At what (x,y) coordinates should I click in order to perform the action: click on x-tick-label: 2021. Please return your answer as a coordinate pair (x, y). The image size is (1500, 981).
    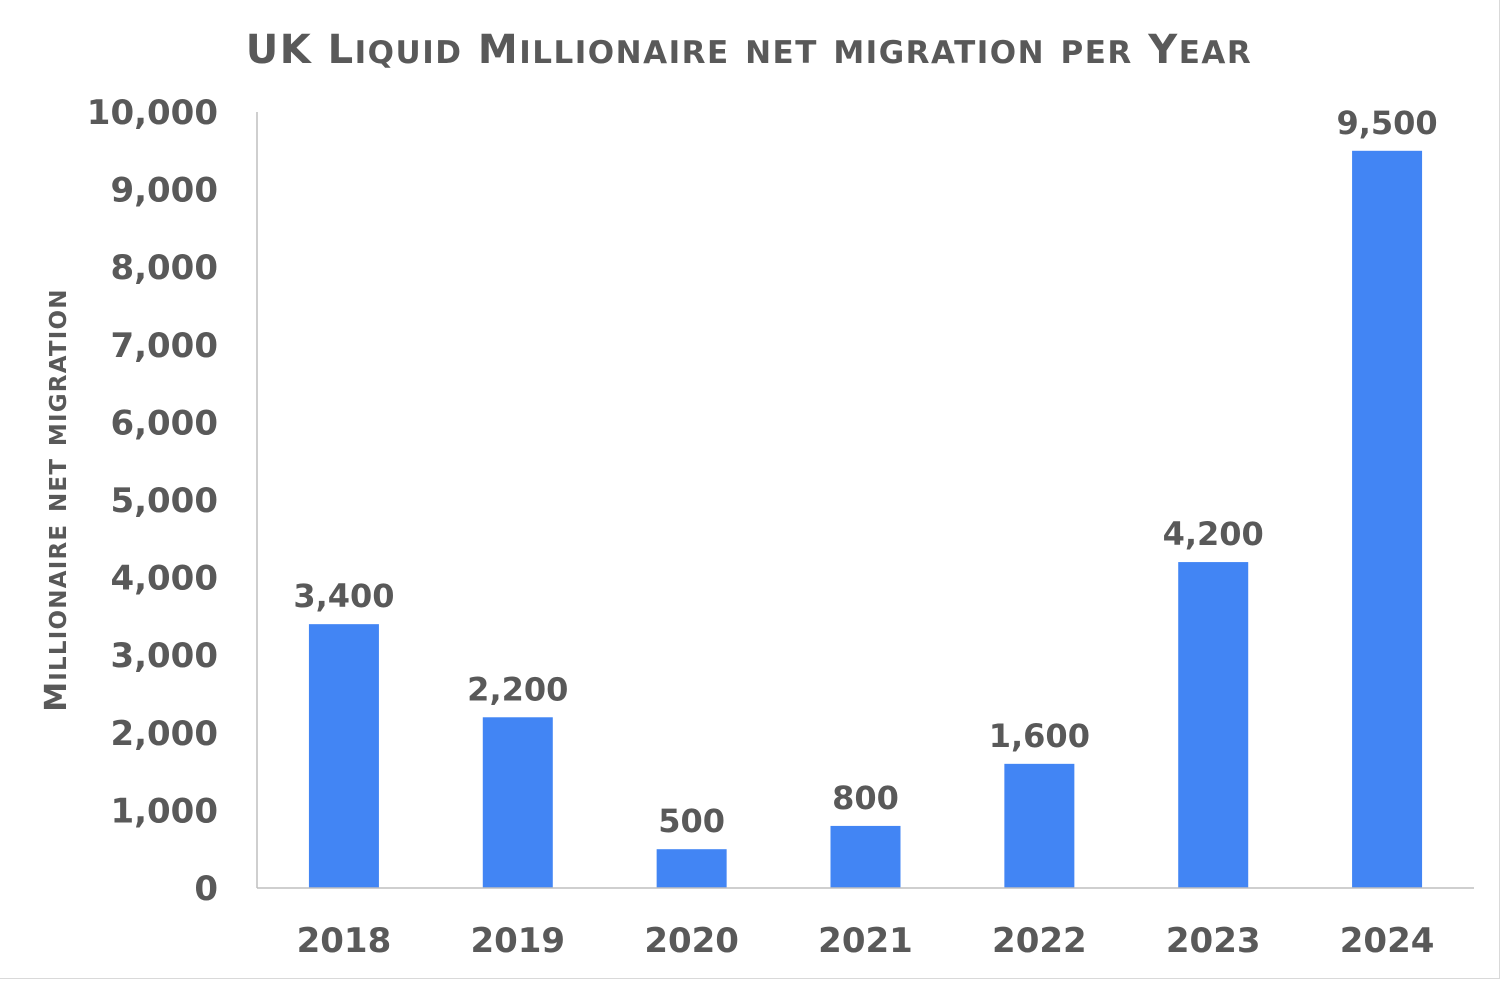
    Looking at the image, I should click on (865, 941).